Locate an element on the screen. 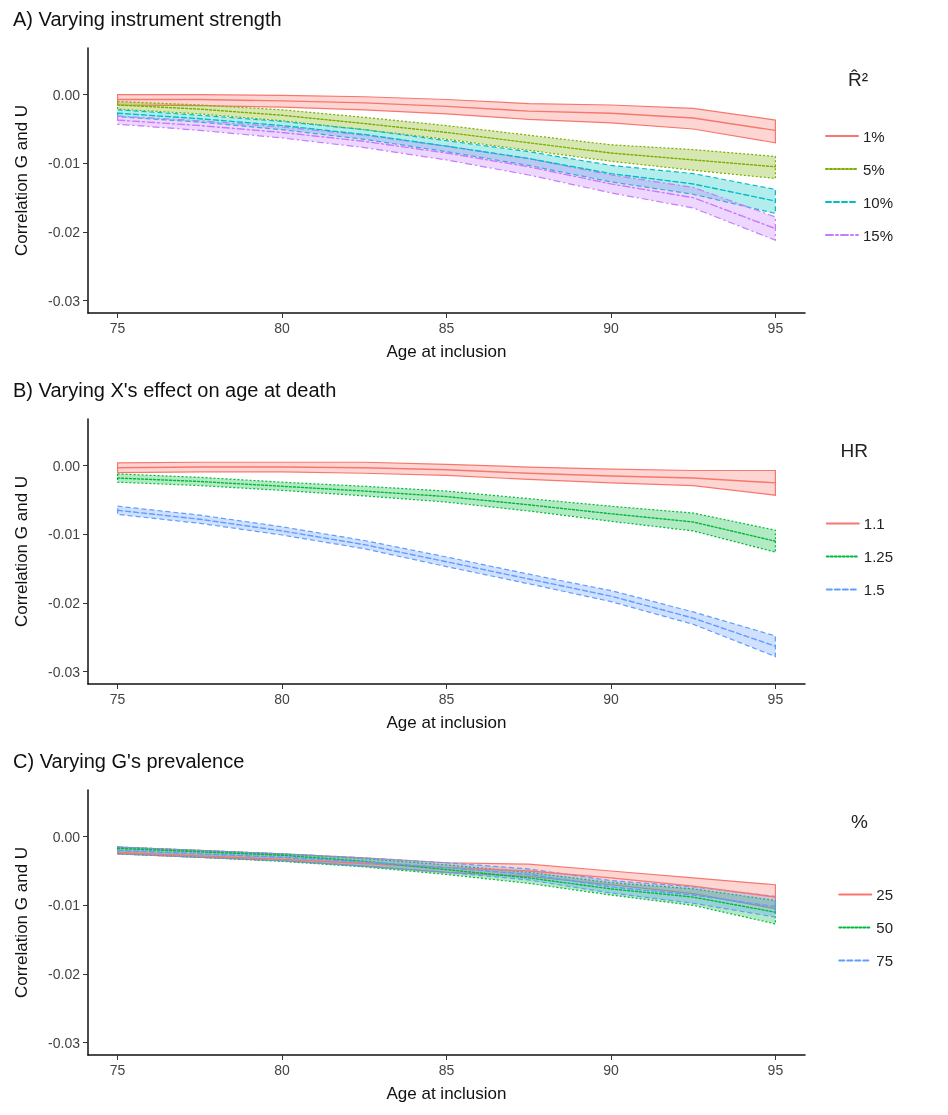 Image resolution: width=948 pixels, height=1115 pixels. legend-label: 10% is located at coordinates (878, 202).